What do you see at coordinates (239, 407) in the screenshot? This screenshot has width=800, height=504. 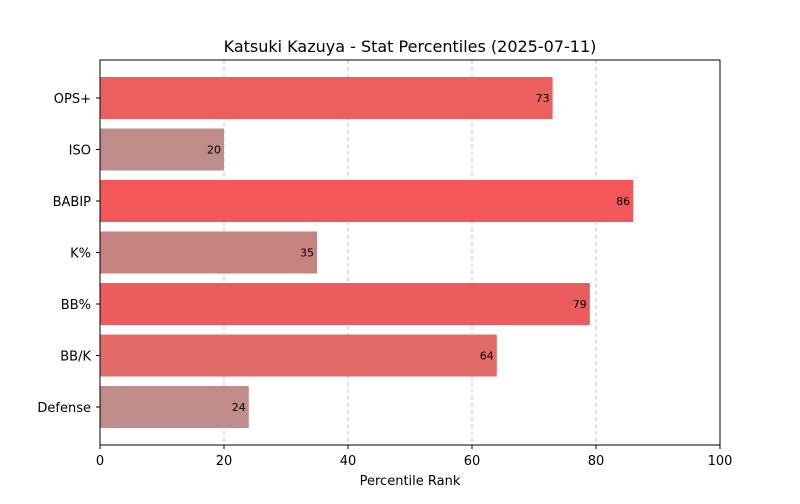 I see `value-label: 24` at bounding box center [239, 407].